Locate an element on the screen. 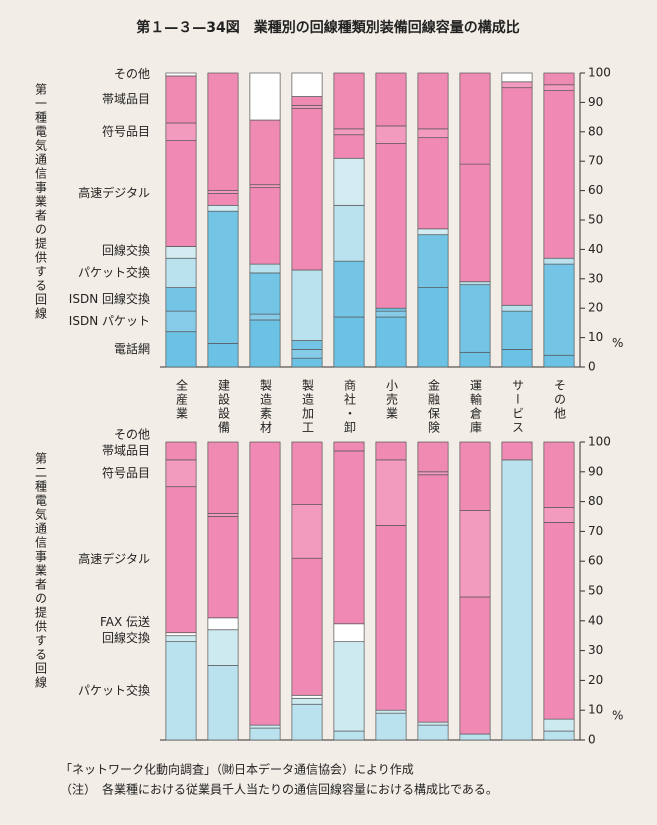  y-tick-label: 10 is located at coordinates (595, 710).